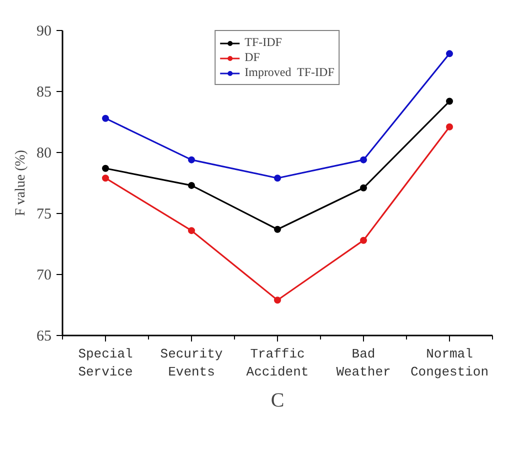 This screenshot has height=453, width=522. I want to click on legend-label: Improved TF-IDF, so click(289, 72).